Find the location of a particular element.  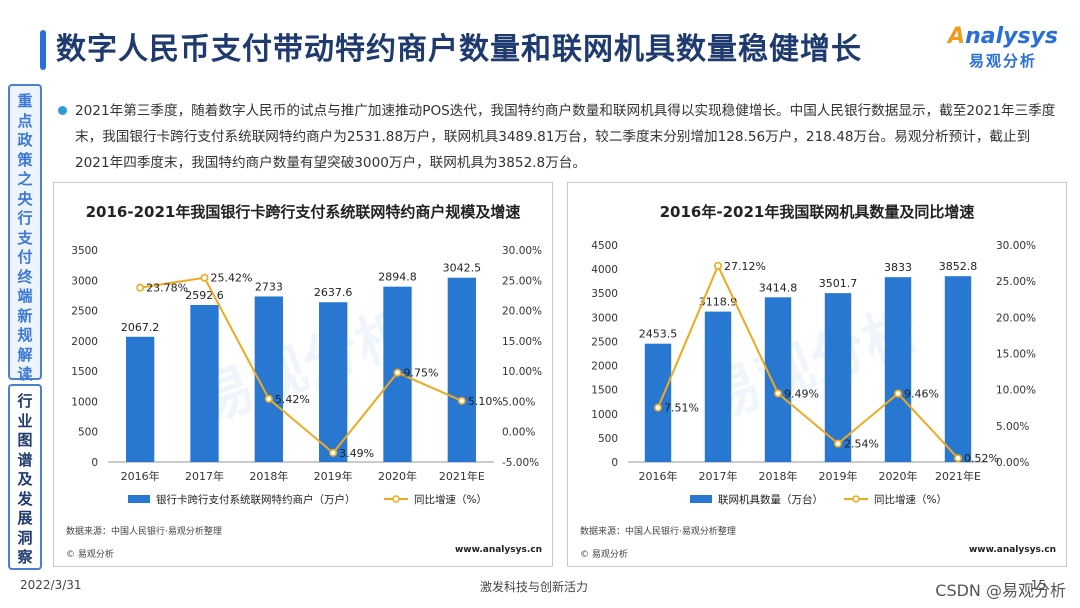

sidebar-char: 央 is located at coordinates (25, 198).